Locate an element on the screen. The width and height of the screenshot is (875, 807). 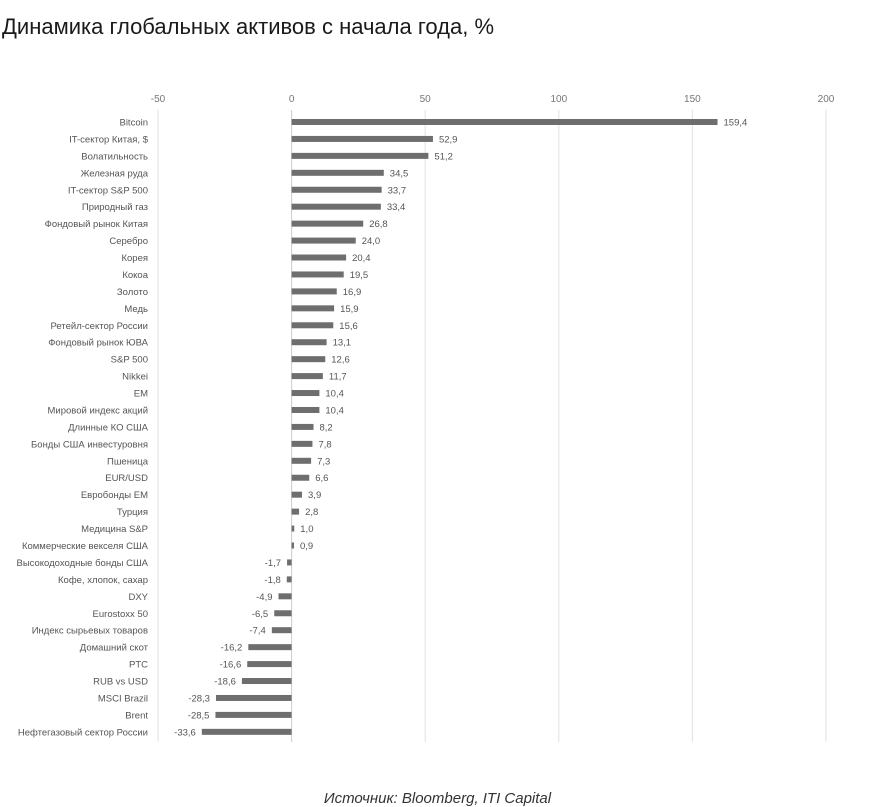
category-label: Домашний скот is located at coordinates (114, 648).